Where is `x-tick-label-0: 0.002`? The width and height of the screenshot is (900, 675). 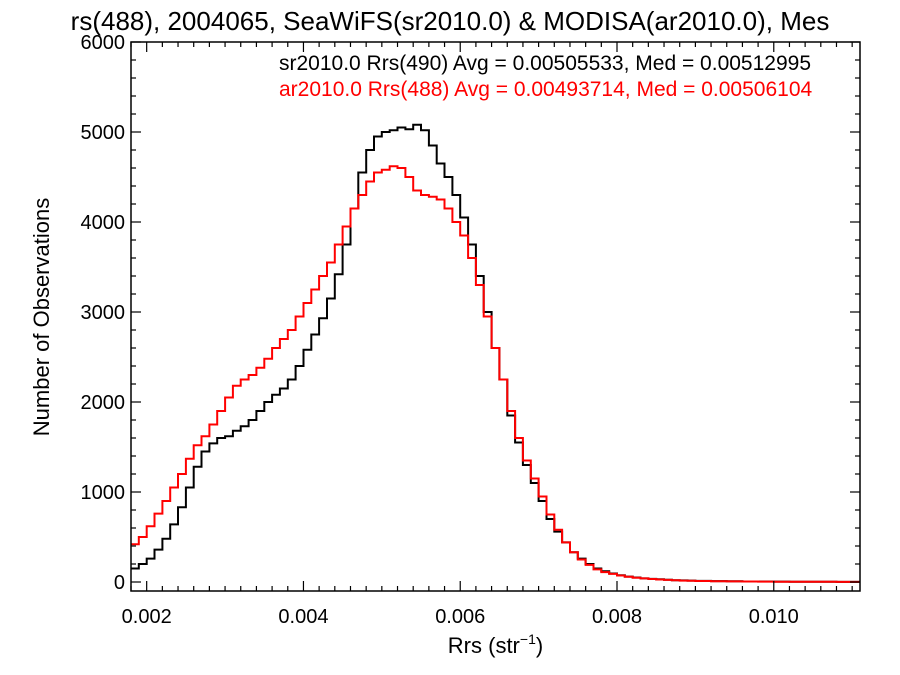
x-tick-label-0: 0.002 is located at coordinates (147, 617).